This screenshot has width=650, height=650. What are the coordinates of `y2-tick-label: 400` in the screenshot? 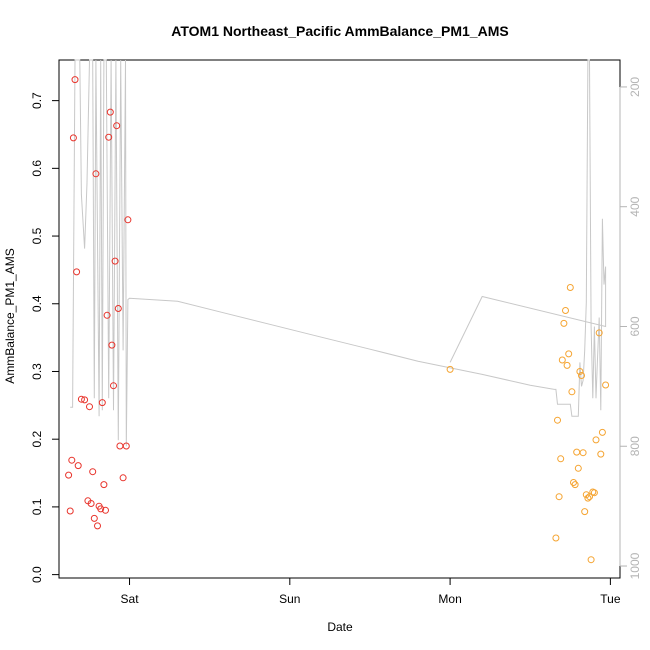 It's located at (635, 206).